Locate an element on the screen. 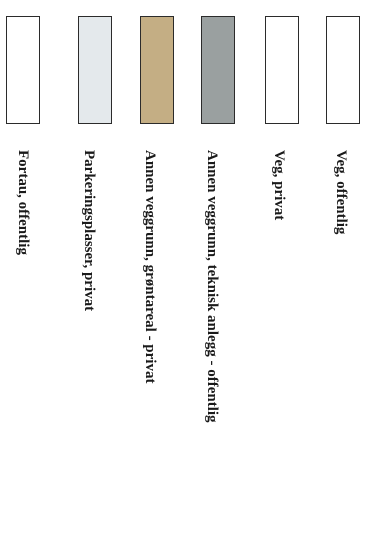  swatch-veg-privat is located at coordinates (282, 70).